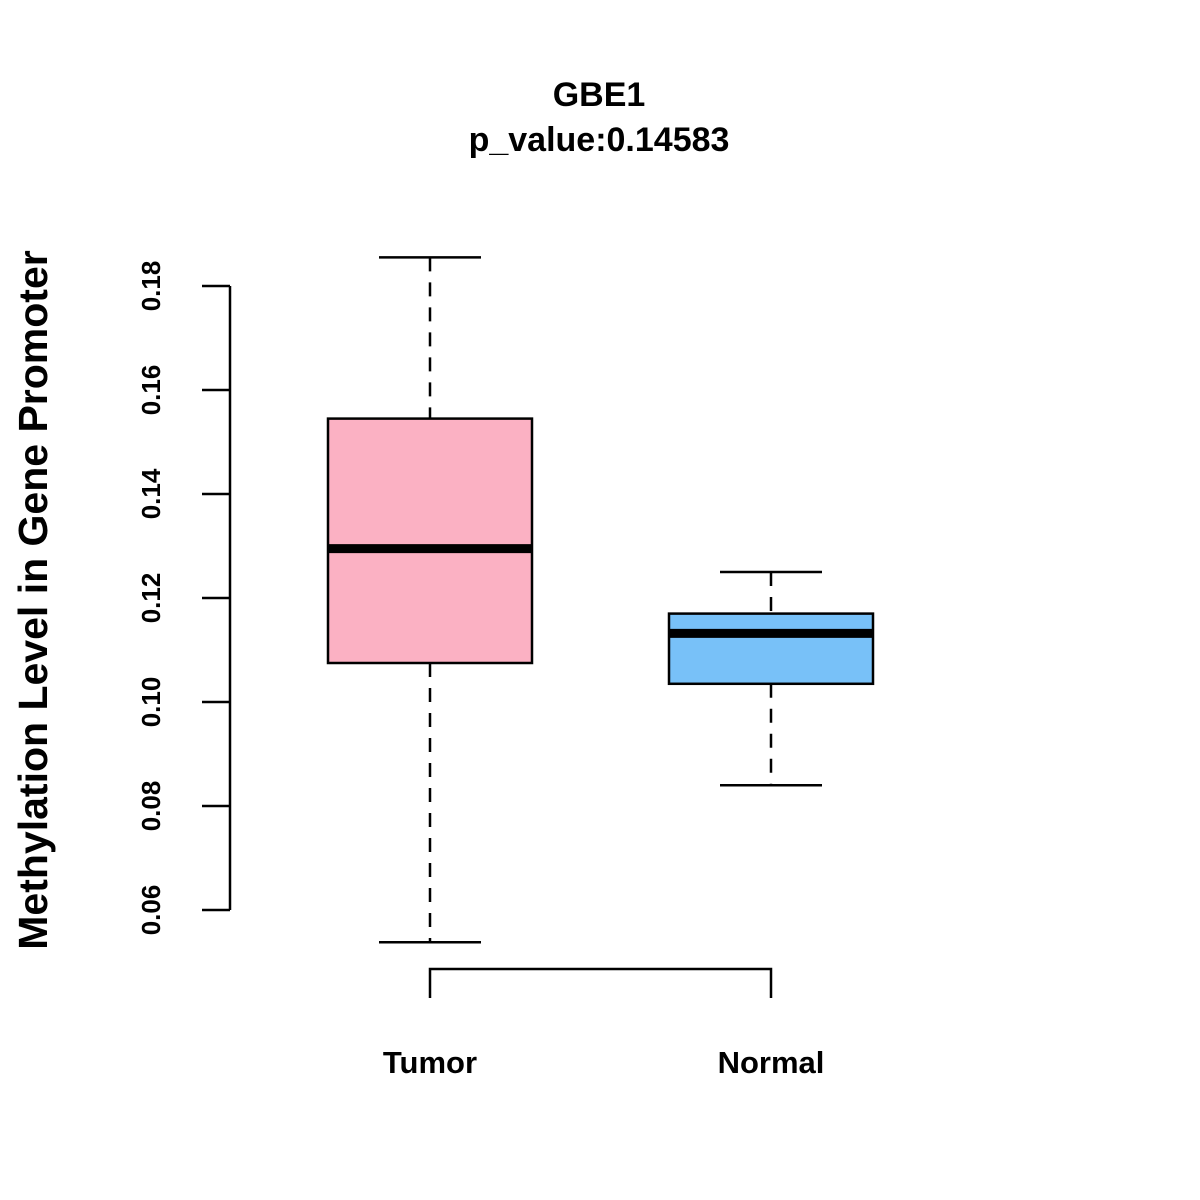 Image resolution: width=1200 pixels, height=1200 pixels. Describe the element at coordinates (151, 286) in the screenshot. I see `y-tick-label: 0.18` at that location.